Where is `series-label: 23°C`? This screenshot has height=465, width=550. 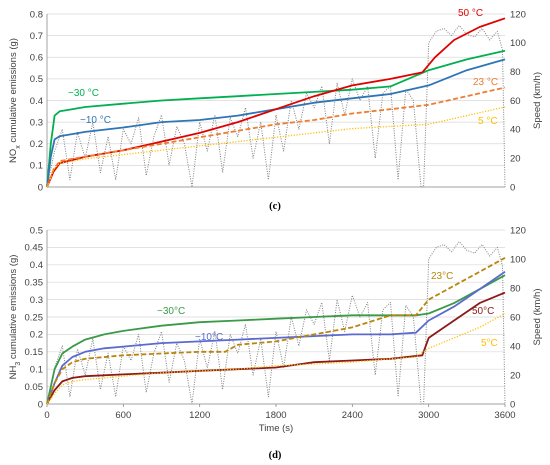
series-label: 23°C is located at coordinates (442, 276).